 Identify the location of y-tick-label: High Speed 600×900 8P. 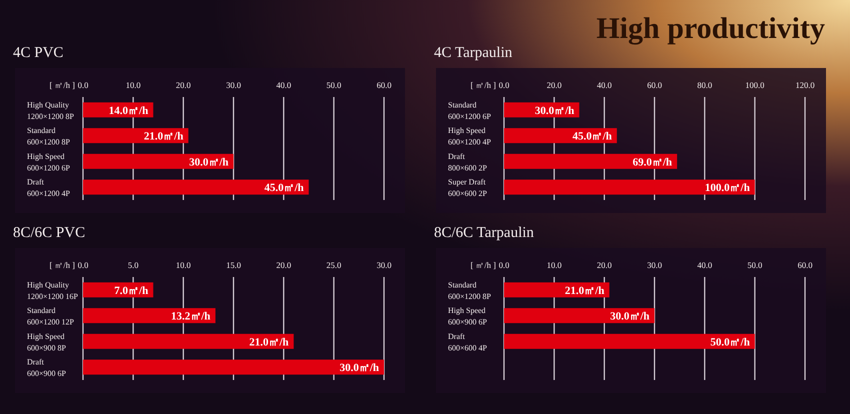
(47, 342).